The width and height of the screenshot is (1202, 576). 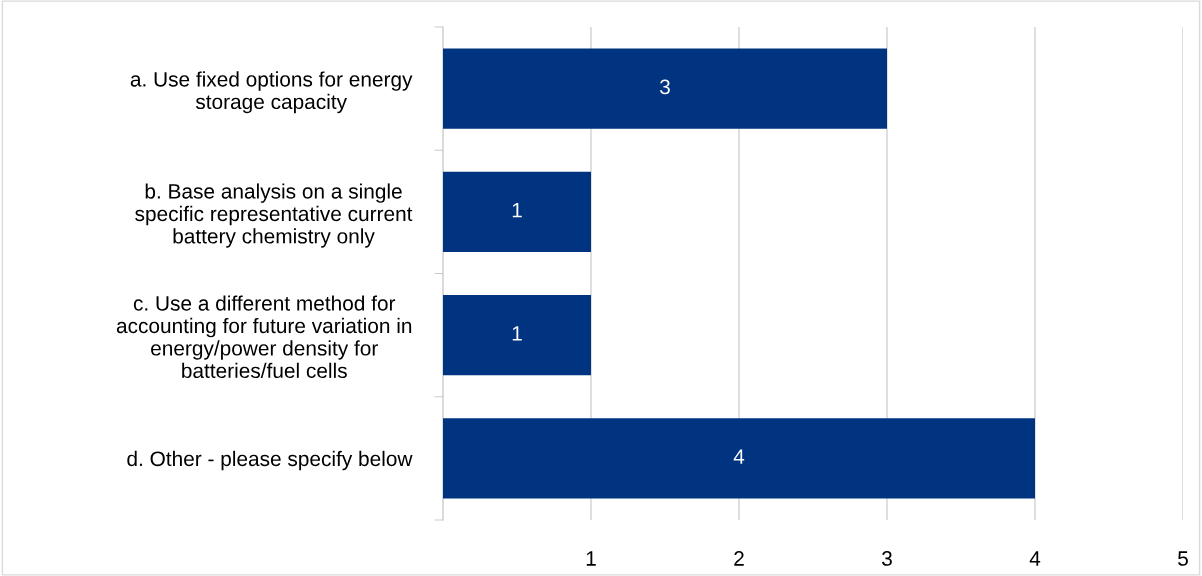 What do you see at coordinates (274, 215) in the screenshot?
I see `y-tick-label: b. Base analysis on a single specific representative current battery chemistry only` at bounding box center [274, 215].